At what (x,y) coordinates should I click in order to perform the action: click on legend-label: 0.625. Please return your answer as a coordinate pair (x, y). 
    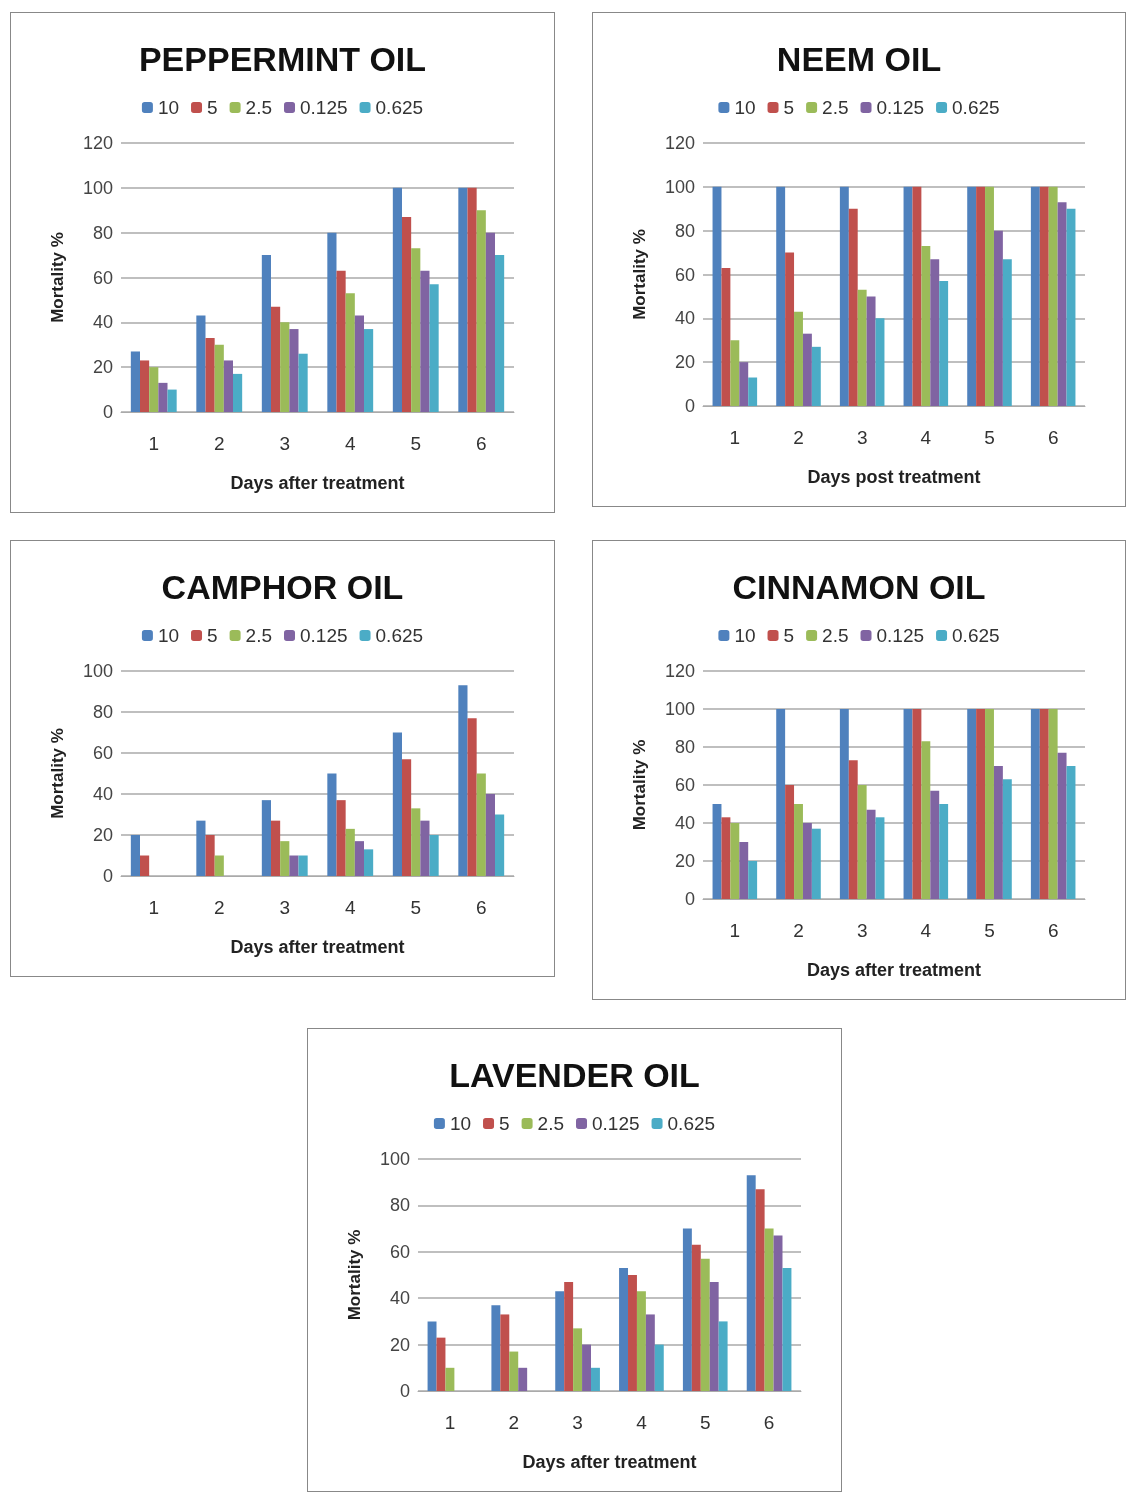
    Looking at the image, I should click on (399, 635).